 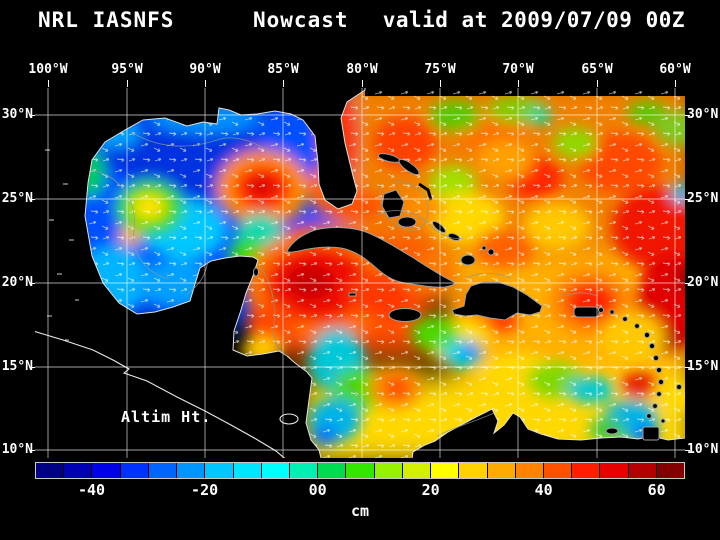 What do you see at coordinates (317, 490) in the screenshot?
I see `colorbar-tick-label: 00` at bounding box center [317, 490].